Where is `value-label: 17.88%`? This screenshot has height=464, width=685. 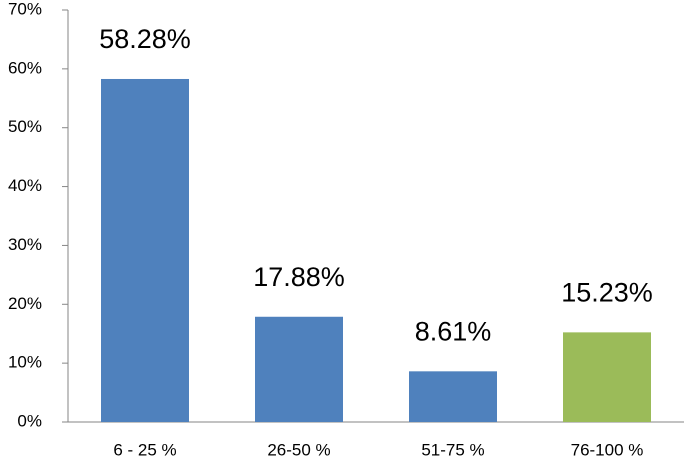 value-label: 17.88% is located at coordinates (299, 277).